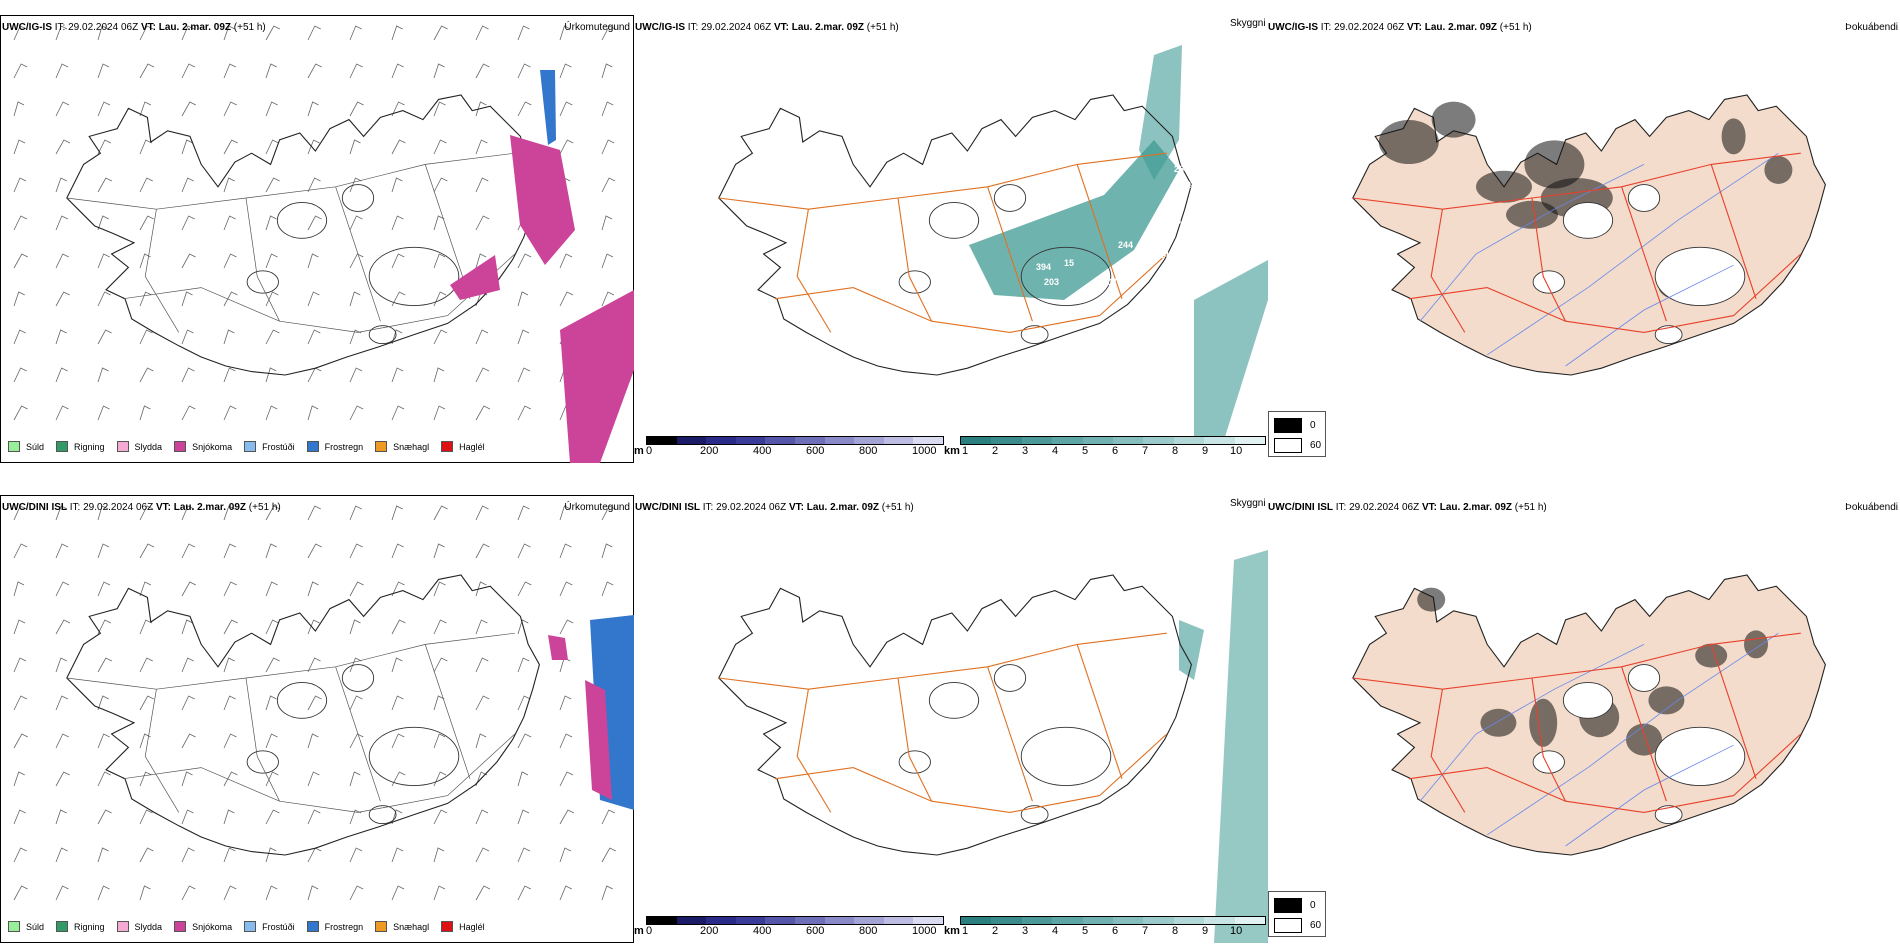 This screenshot has height=950, width=1900. I want to click on visibility-value: 724, so click(1161, 255).